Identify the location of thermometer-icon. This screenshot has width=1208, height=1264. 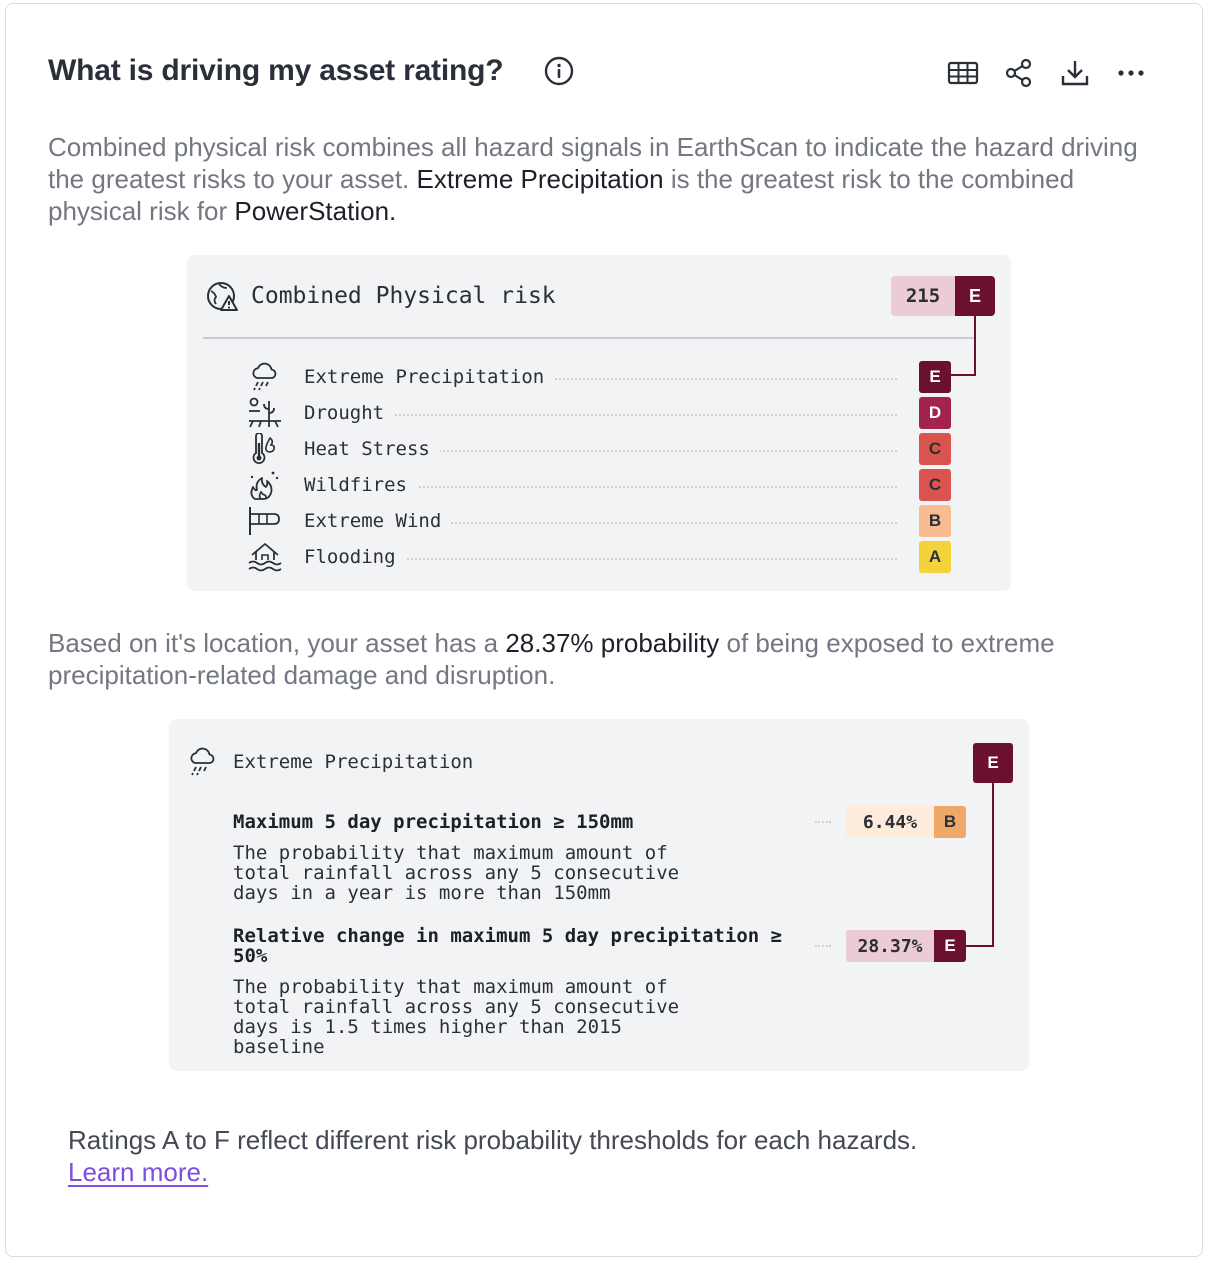
(265, 448).